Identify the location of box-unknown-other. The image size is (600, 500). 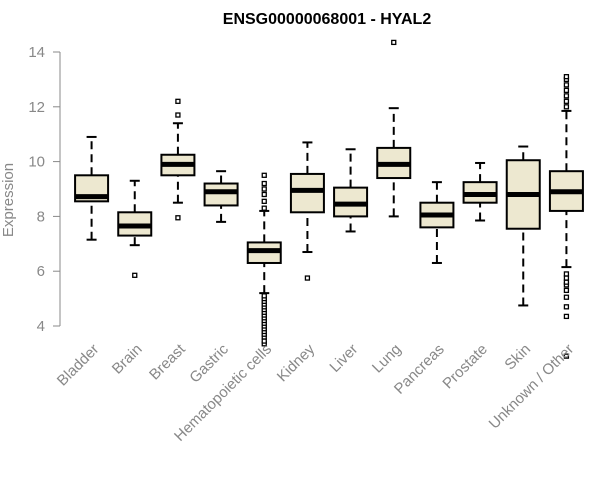
(566, 216).